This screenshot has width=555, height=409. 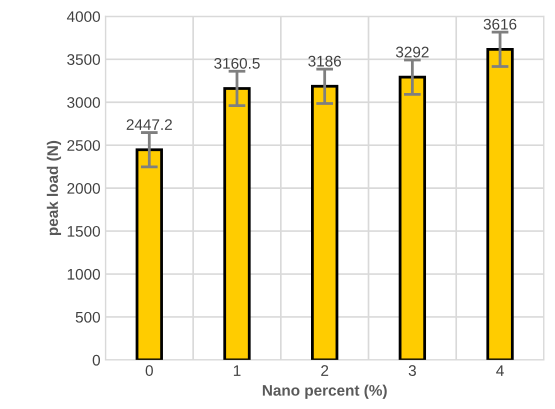 What do you see at coordinates (96, 360) in the screenshot?
I see `y-tick-label: 0` at bounding box center [96, 360].